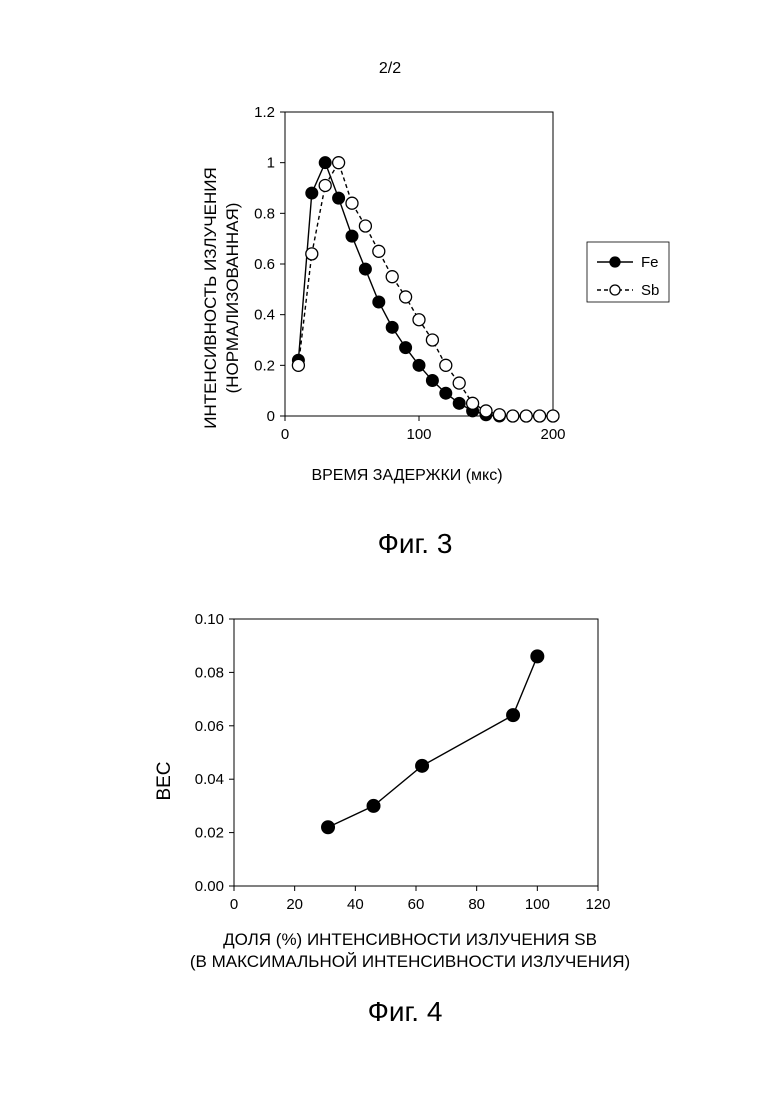 The width and height of the screenshot is (780, 1103). What do you see at coordinates (418, 434) in the screenshot?
I see `chart1-x-tick-label: 100` at bounding box center [418, 434].